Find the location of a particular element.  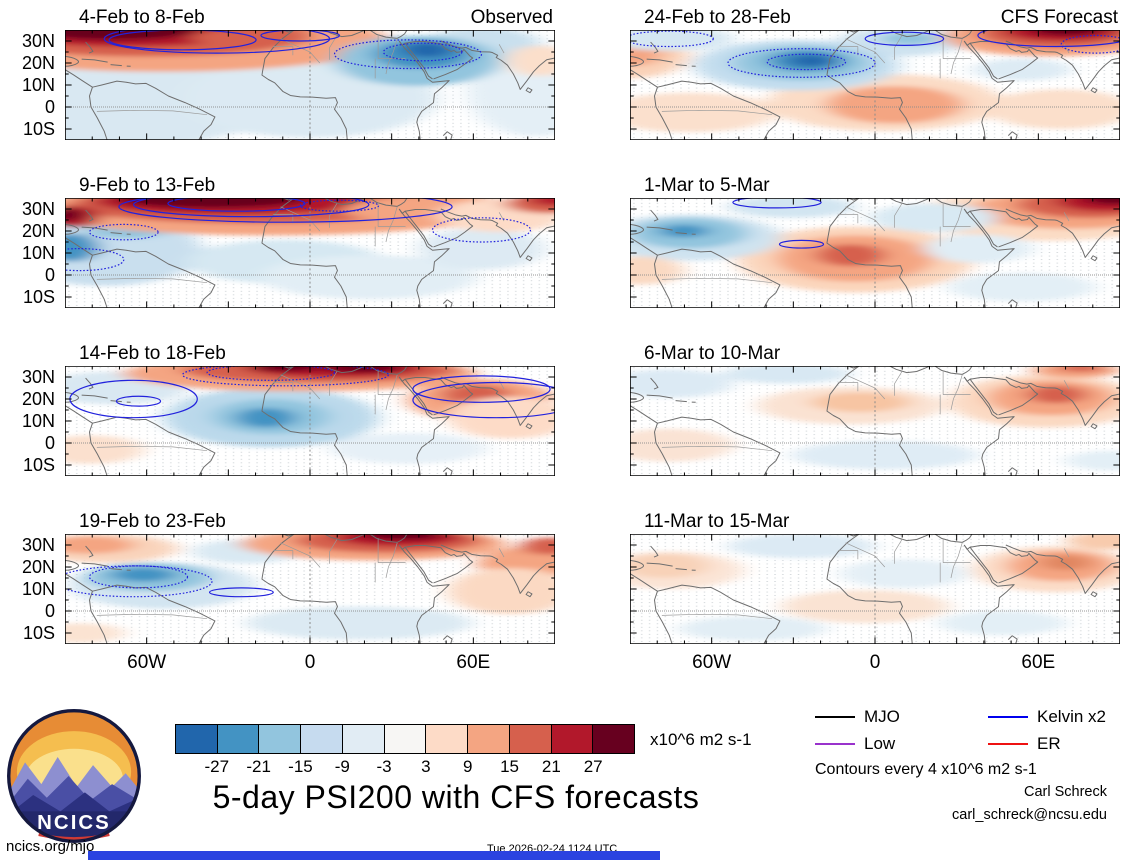

logo-ring is located at coordinates (74, 776).